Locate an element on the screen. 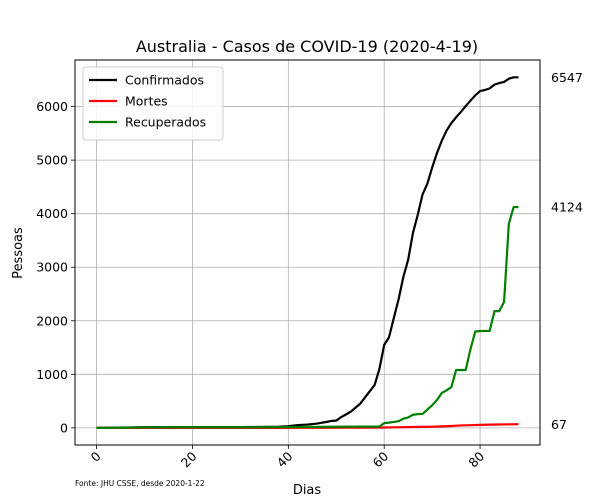 This screenshot has width=600, height=504. y-tick-label: 4000 is located at coordinates (52, 213).